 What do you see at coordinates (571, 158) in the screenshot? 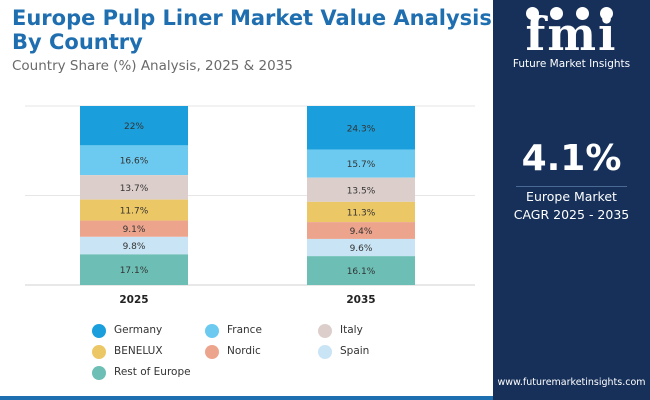
I see `cagr-value: 4.1%` at bounding box center [571, 158].